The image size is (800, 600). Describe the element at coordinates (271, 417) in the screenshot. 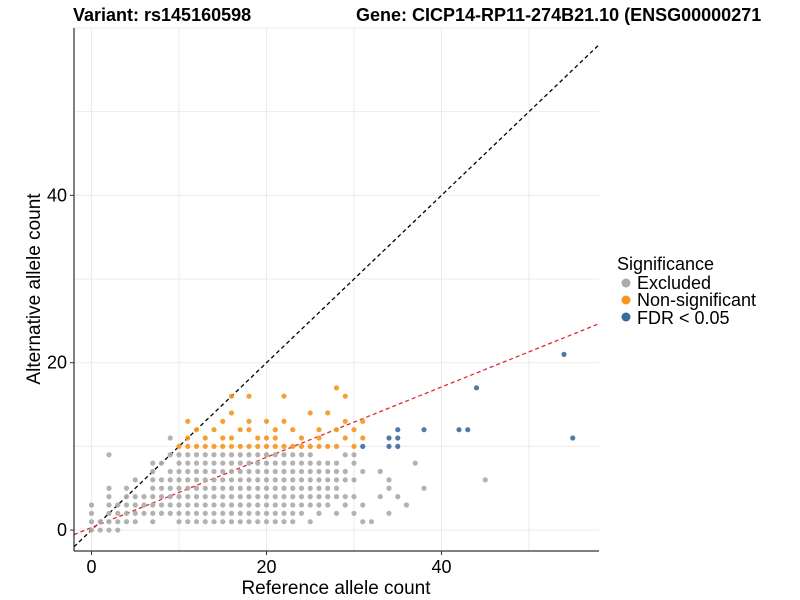

I see `series-non-significant` at that location.